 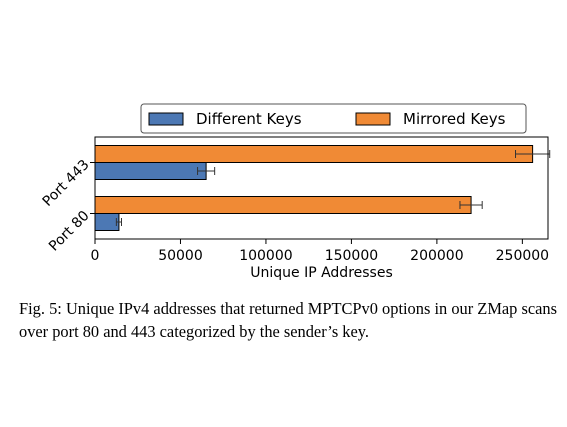 What do you see at coordinates (436, 256) in the screenshot?
I see `x-tick-label: 200000` at bounding box center [436, 256].